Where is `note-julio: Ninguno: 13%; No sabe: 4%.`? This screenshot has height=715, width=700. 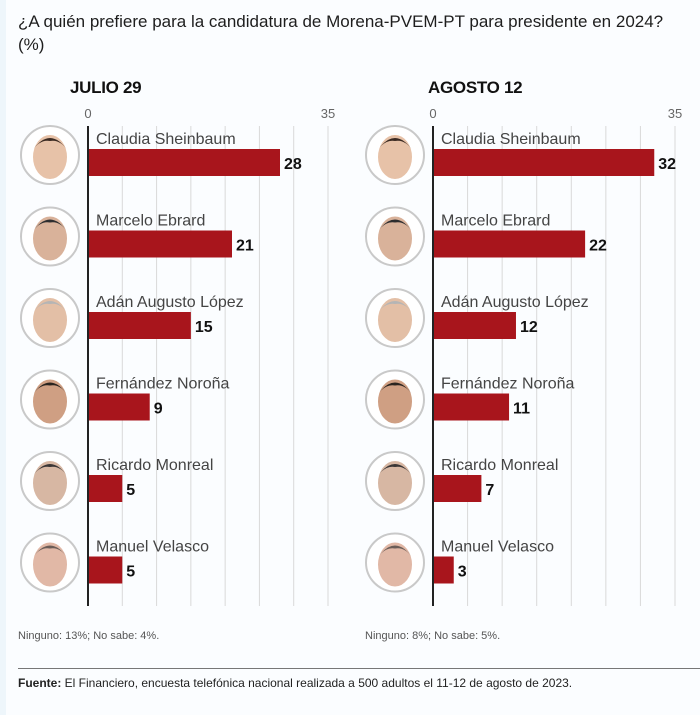
note-julio: Ninguno: 13%; No sabe: 4%. is located at coordinates (89, 636).